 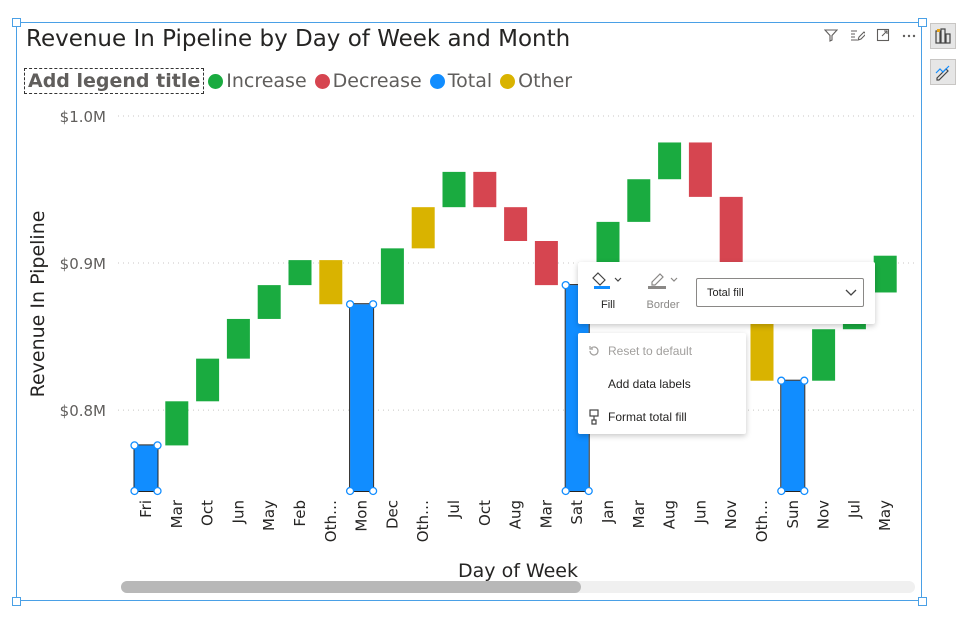 What do you see at coordinates (593, 417) in the screenshot?
I see `format-brush-icon` at bounding box center [593, 417].